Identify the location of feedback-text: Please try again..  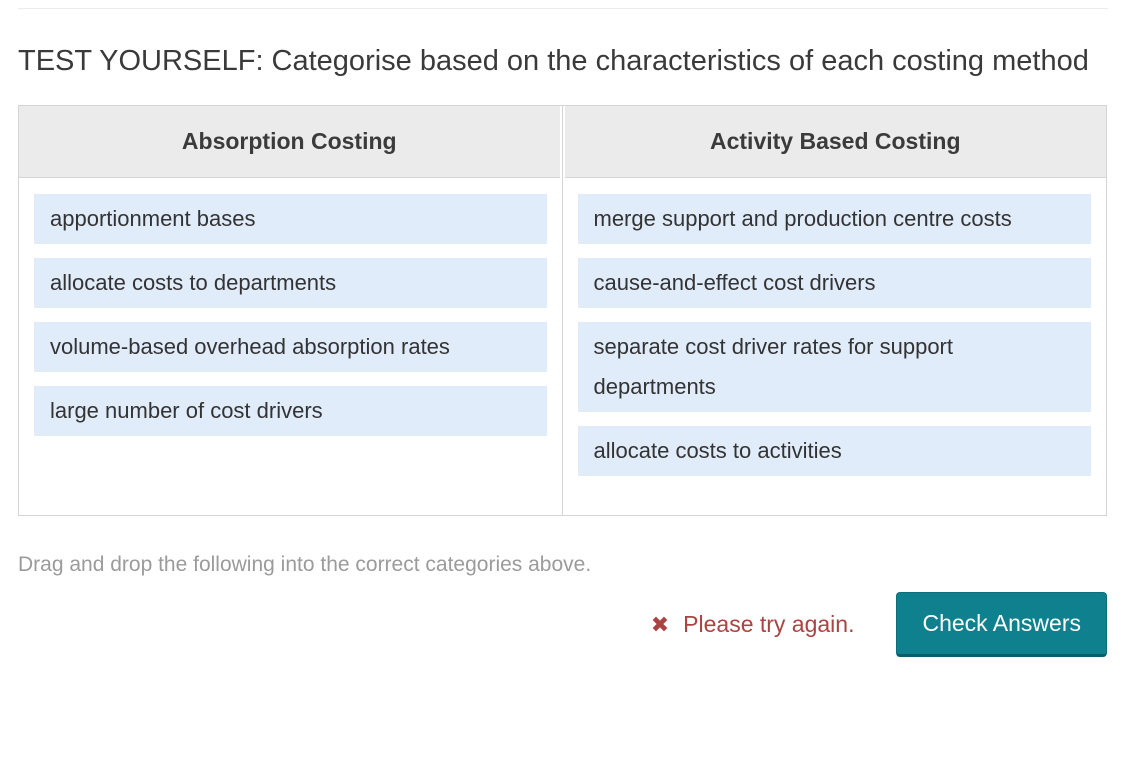
(769, 624).